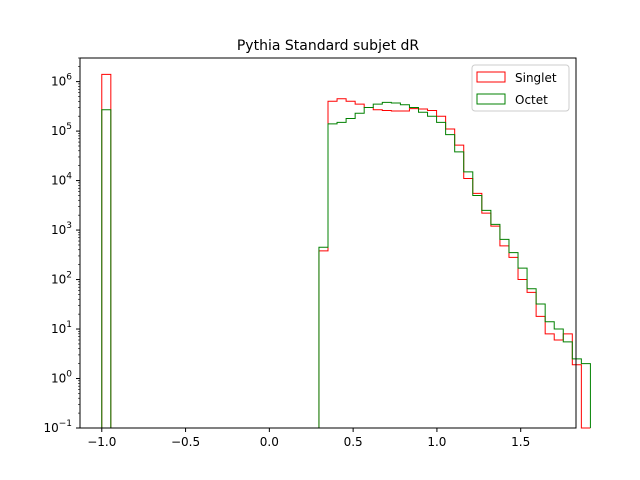 The width and height of the screenshot is (640, 480). Describe the element at coordinates (101, 442) in the screenshot. I see `x-tick-label: −1.0` at that location.